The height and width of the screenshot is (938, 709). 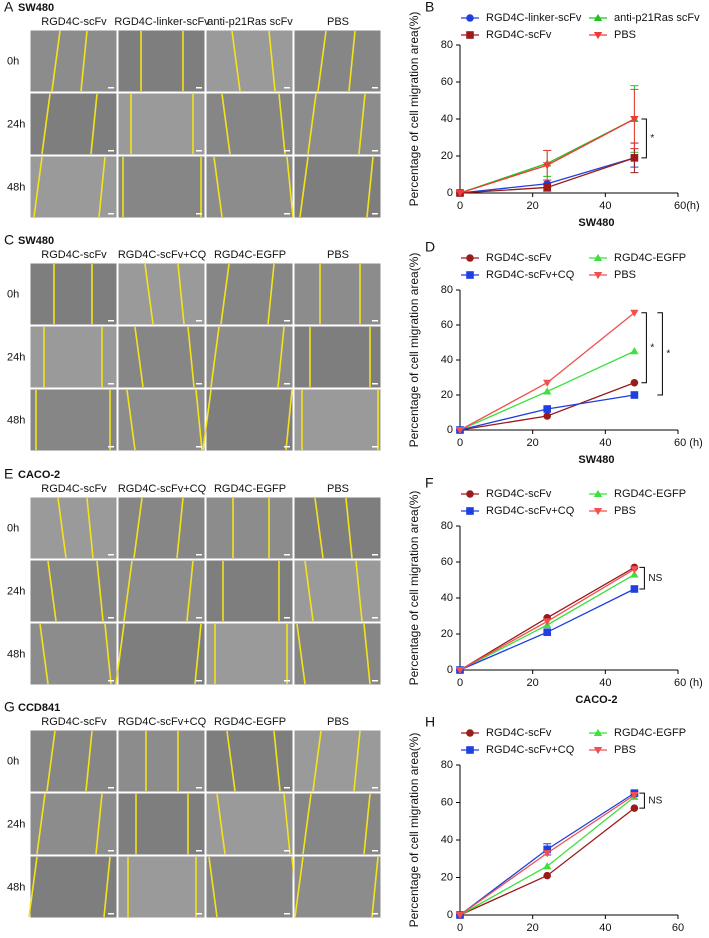 What do you see at coordinates (13, 528) in the screenshot?
I see `row-label: 0h` at bounding box center [13, 528].